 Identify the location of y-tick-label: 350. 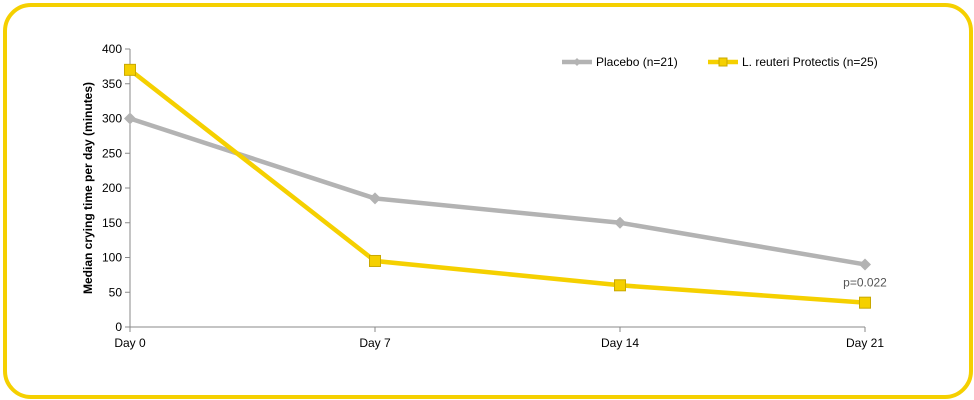
(112, 84).